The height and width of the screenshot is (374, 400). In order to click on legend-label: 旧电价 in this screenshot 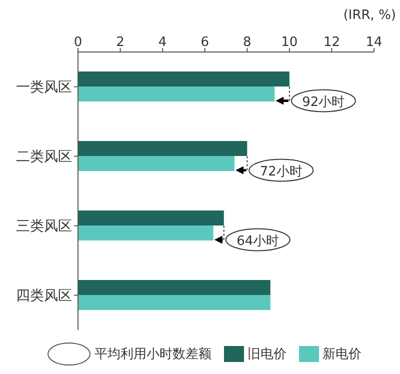, I will do `click(267, 354)`.